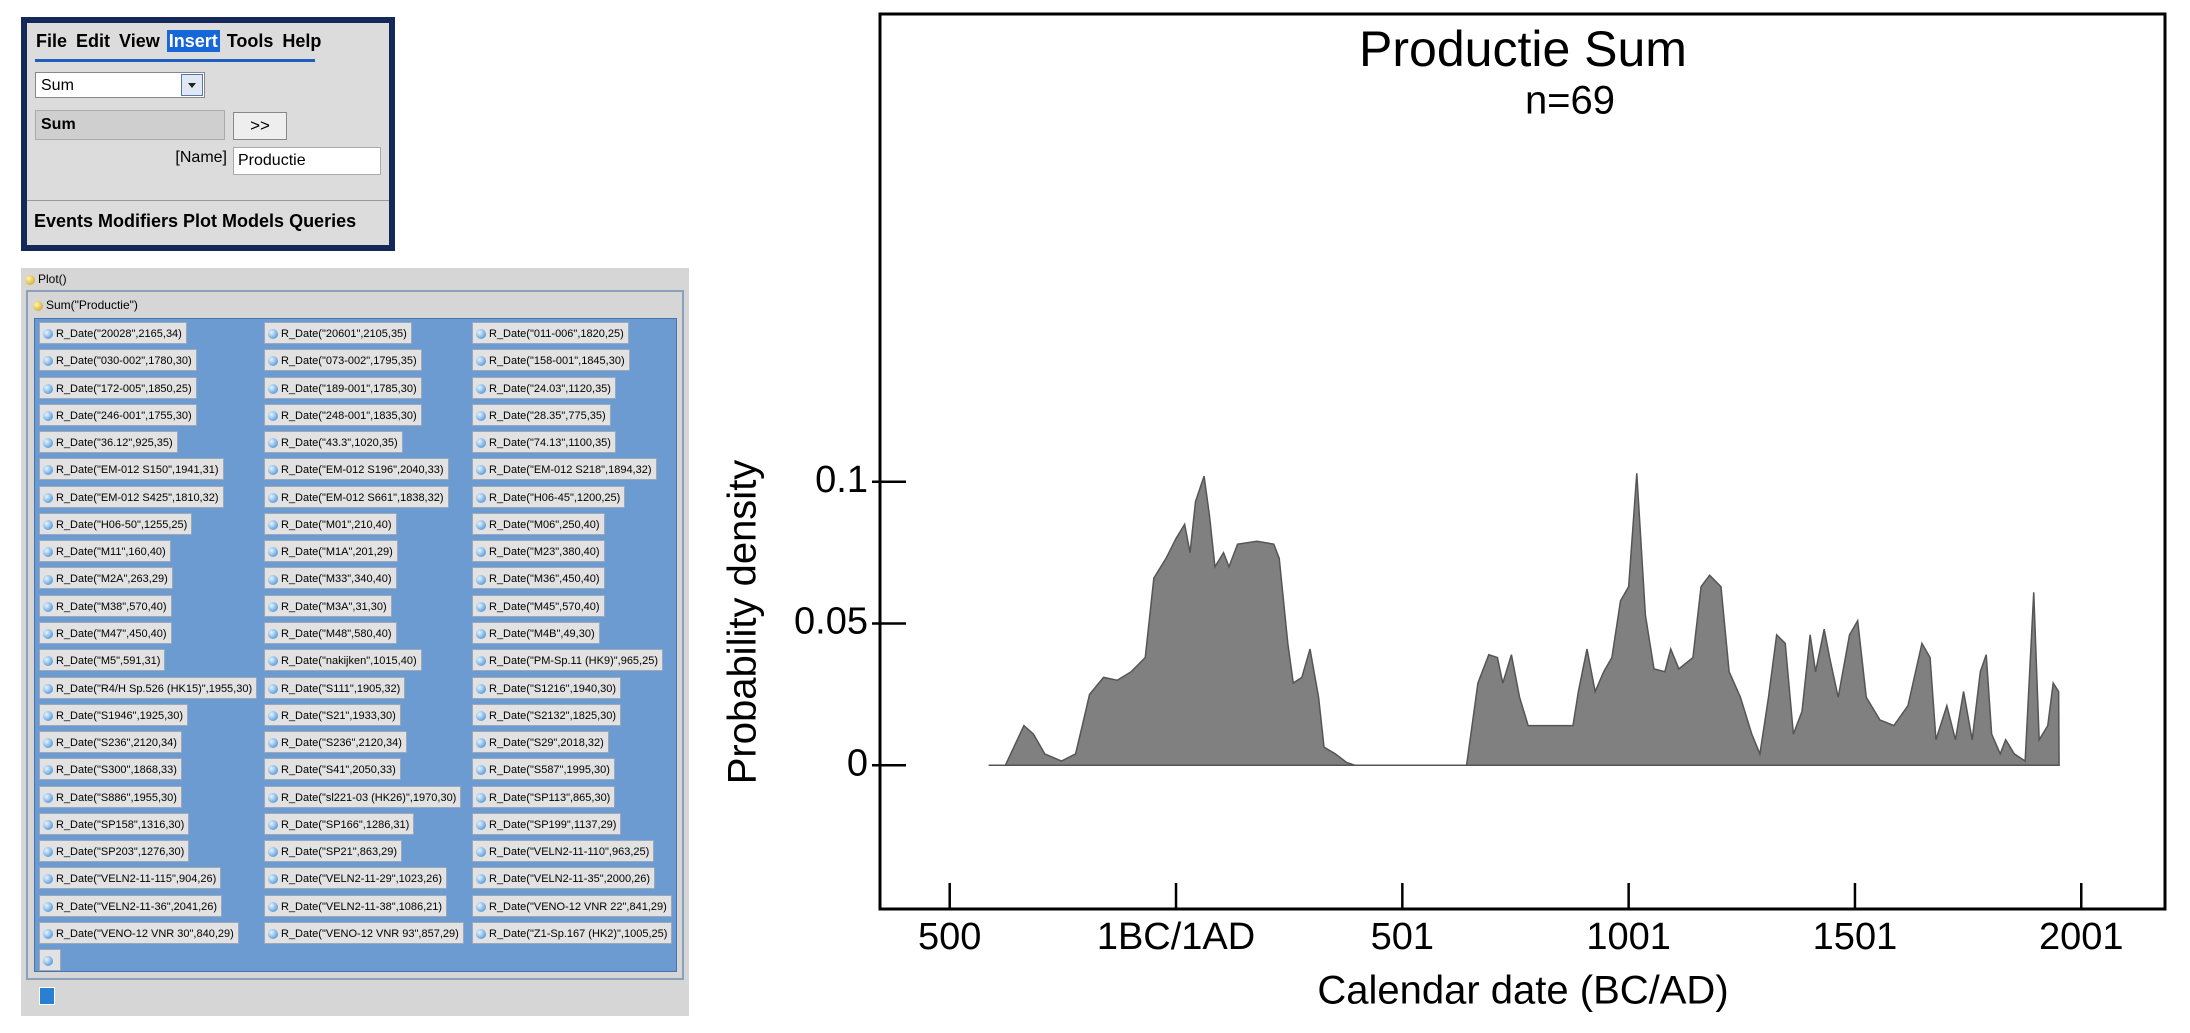 The image size is (2190, 1033). What do you see at coordinates (563, 851) in the screenshot?
I see `date-item: R_Date("VELN2-11-110",963,25)` at bounding box center [563, 851].